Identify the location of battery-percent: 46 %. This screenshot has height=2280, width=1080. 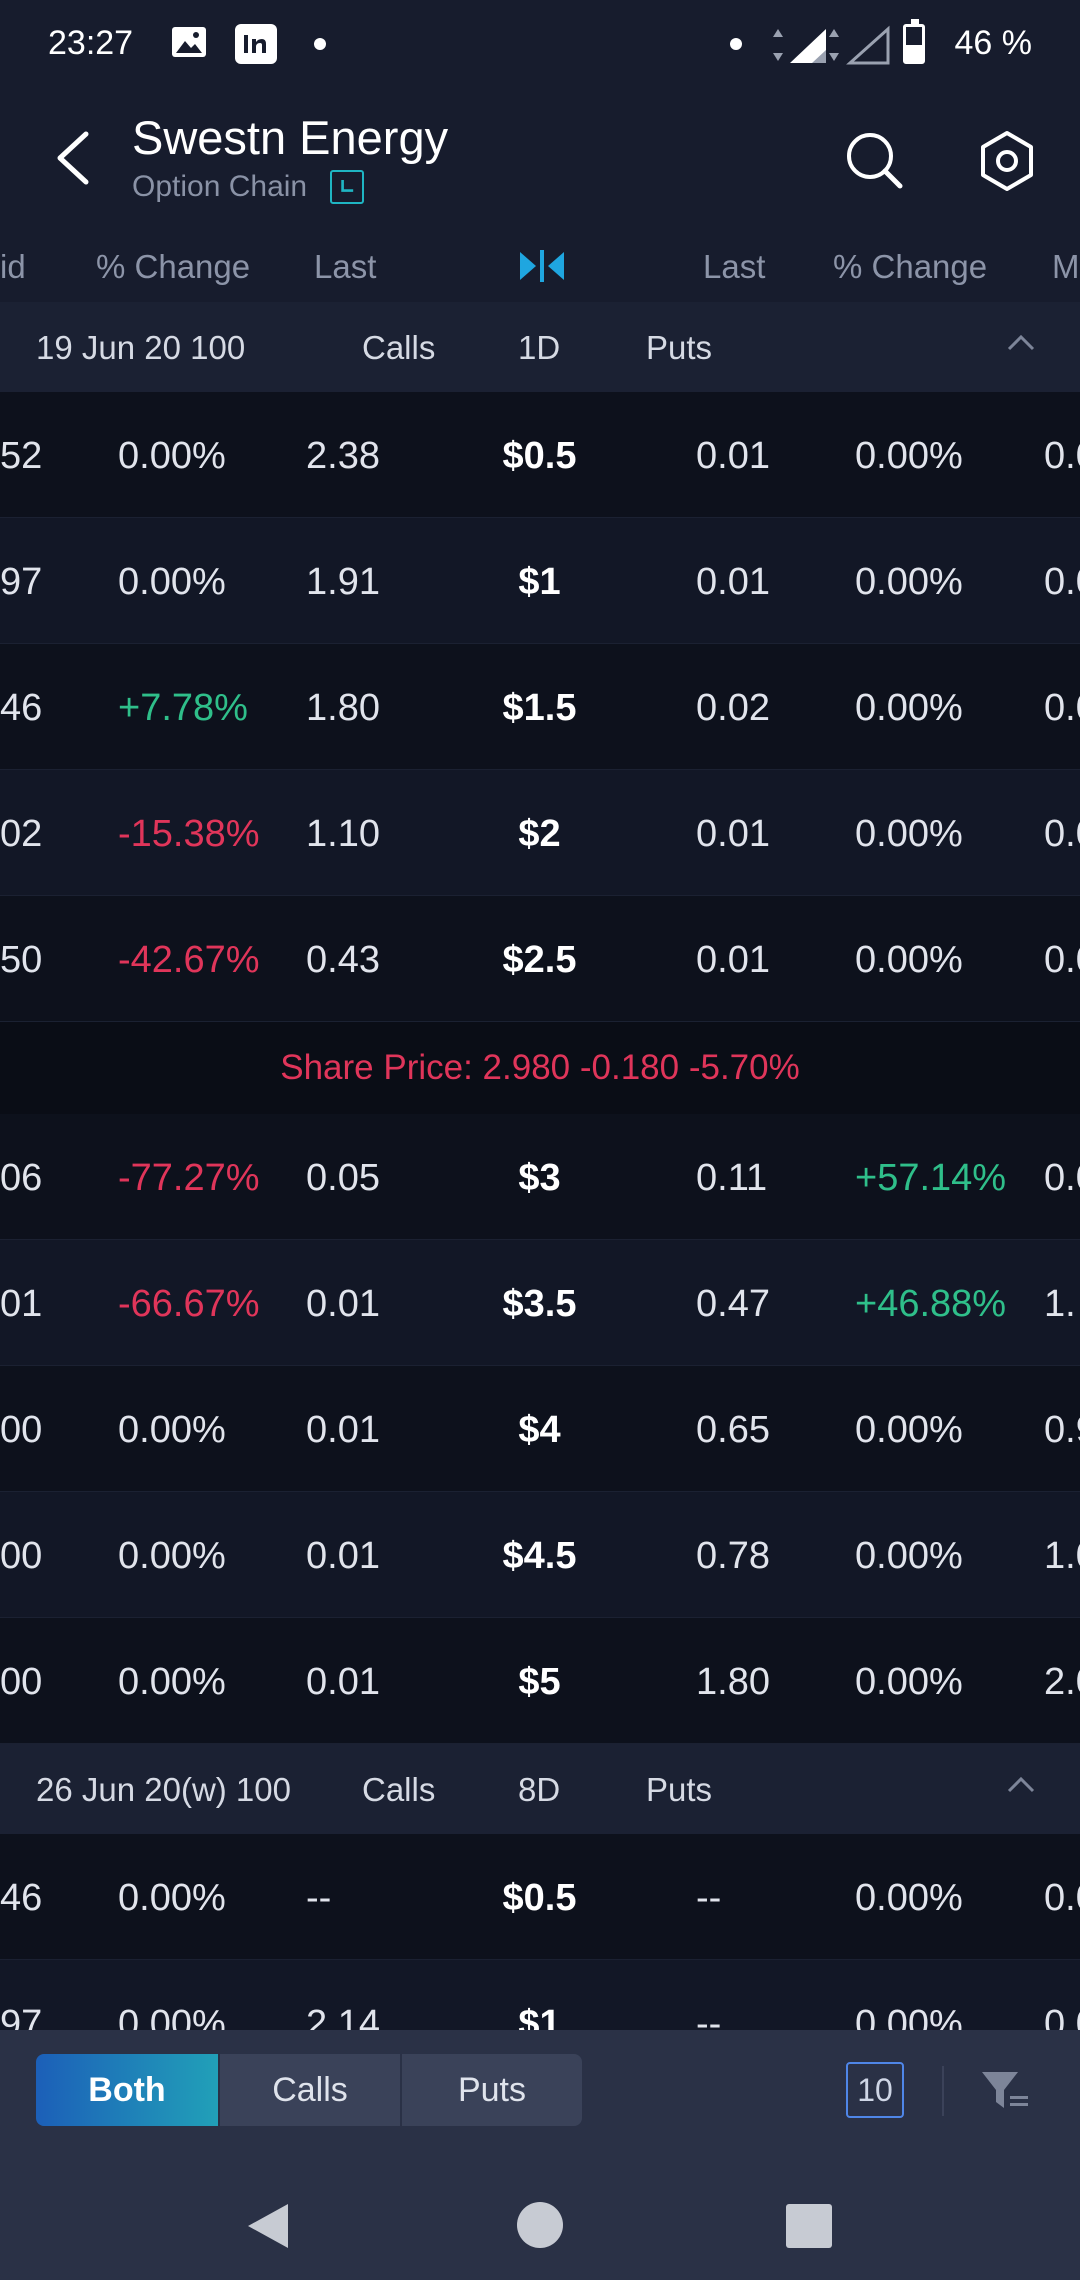
(993, 43).